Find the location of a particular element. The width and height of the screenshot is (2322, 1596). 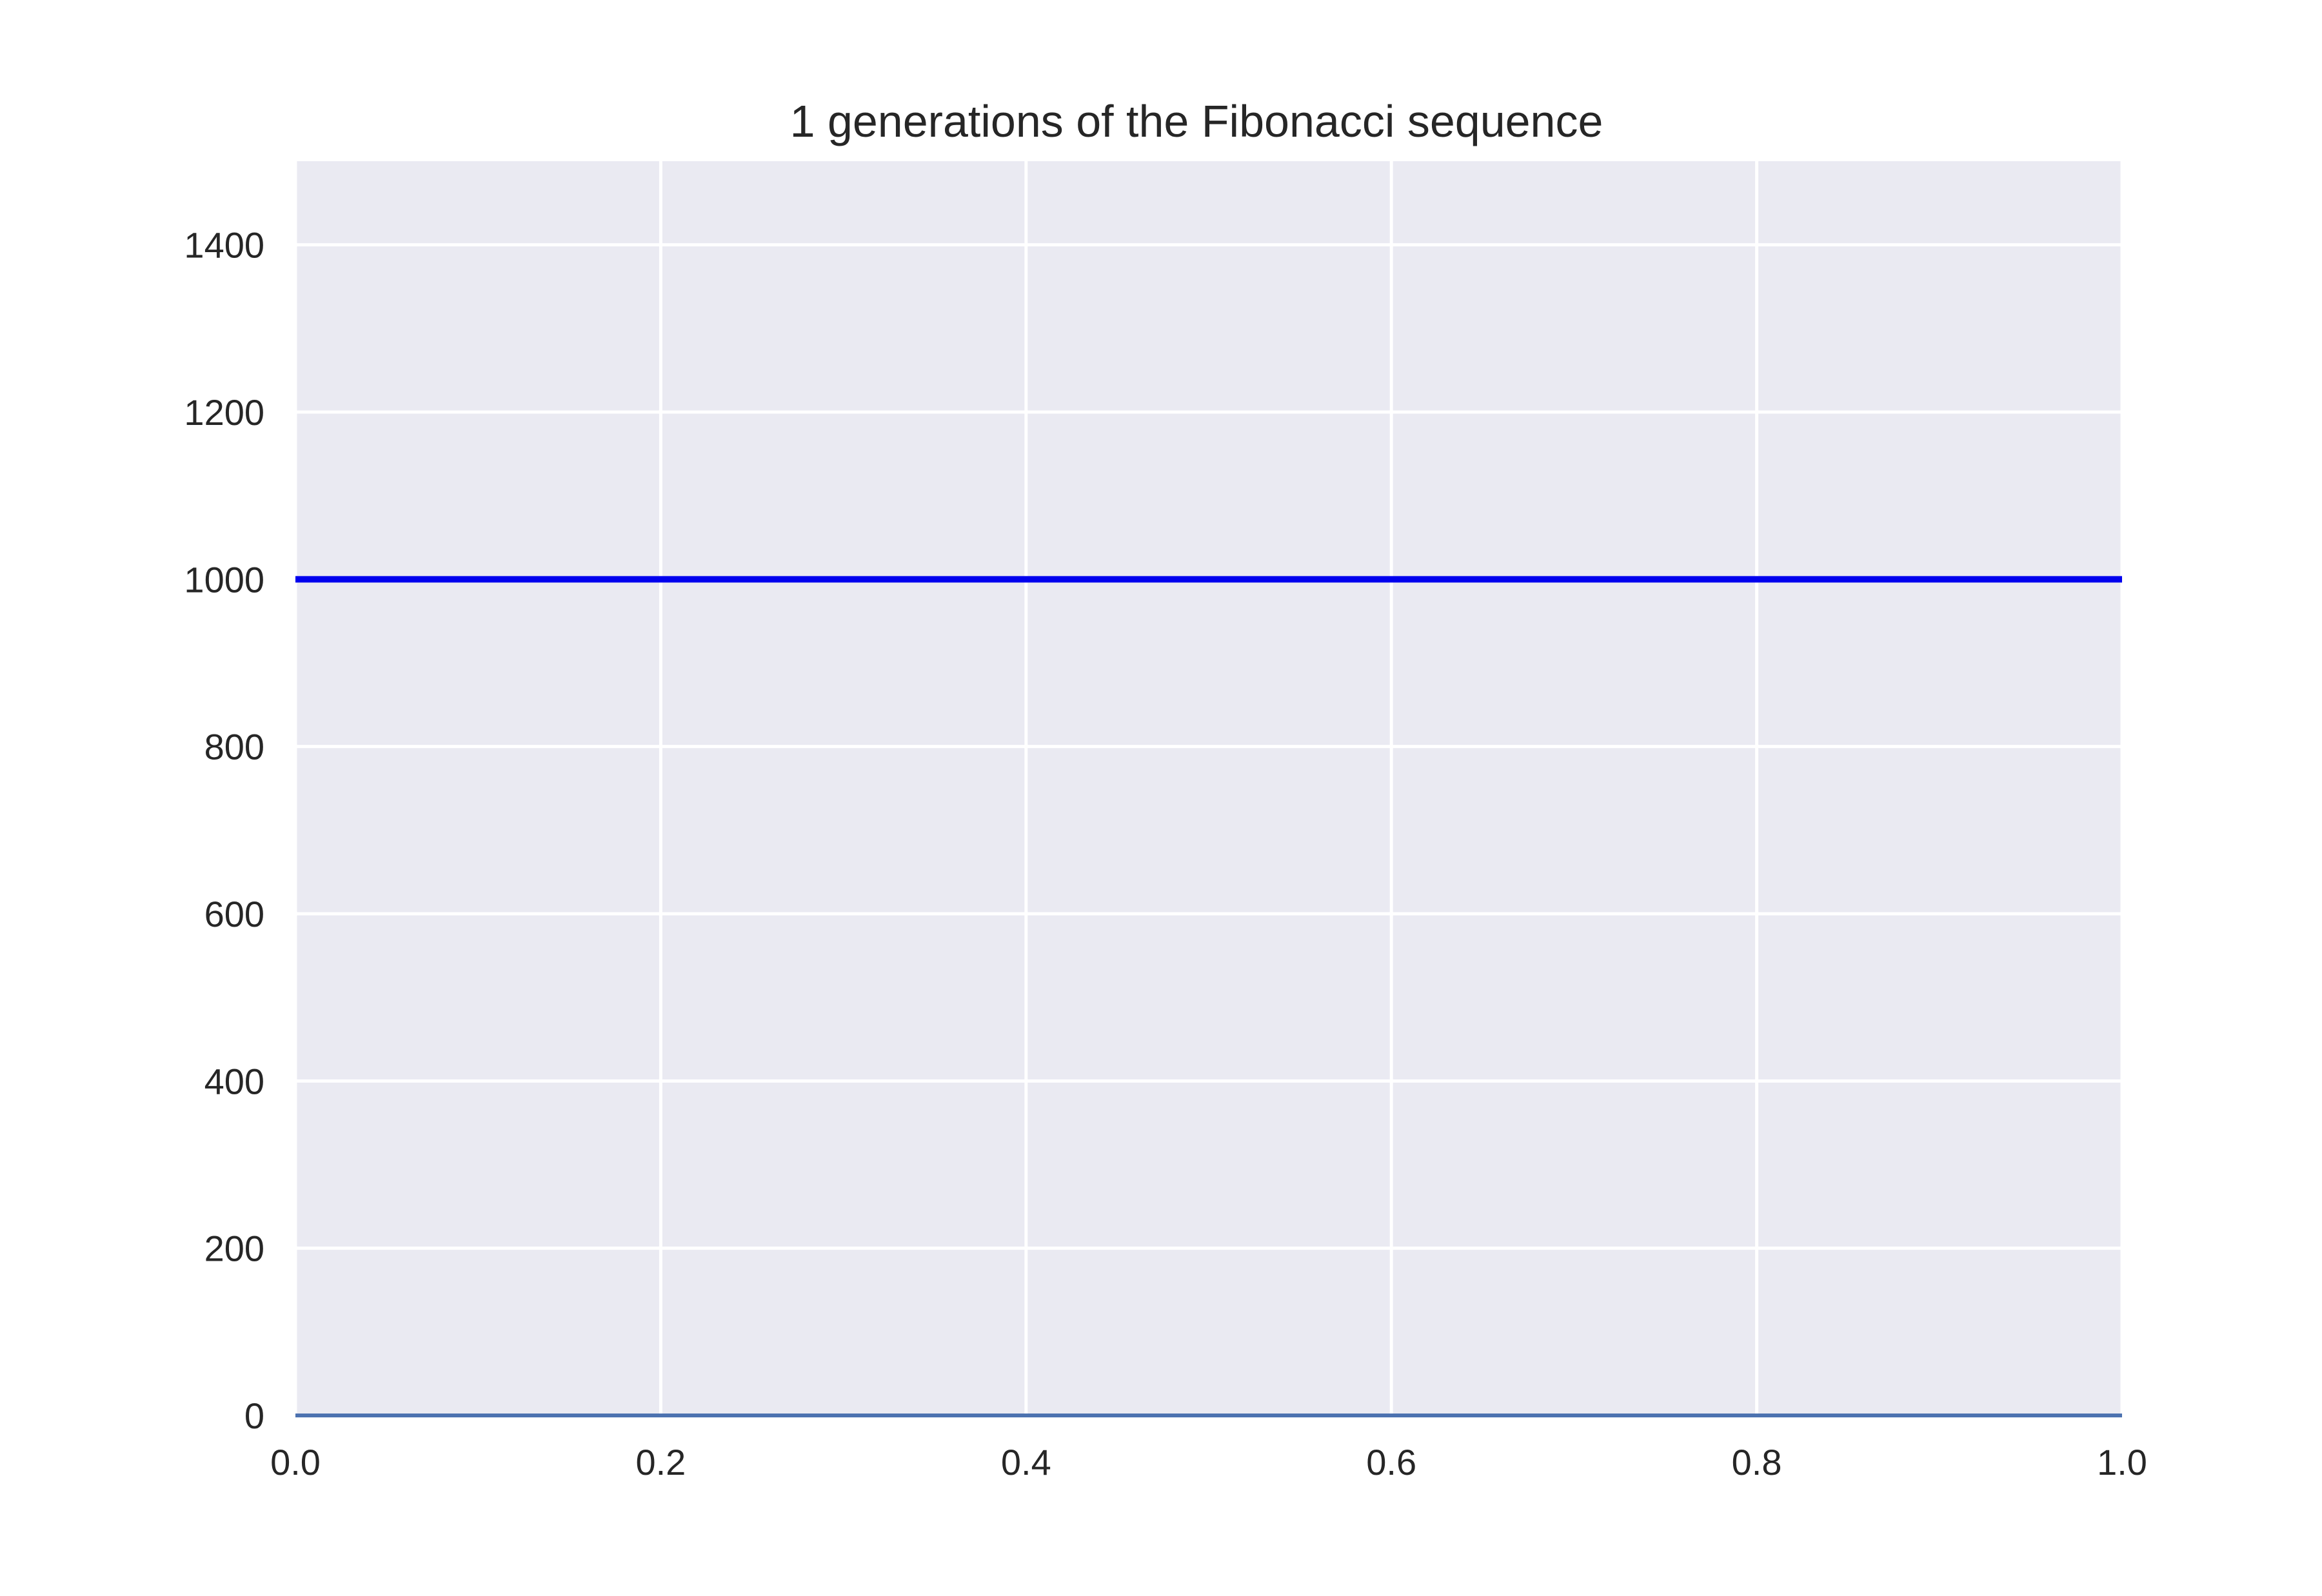

x-tick-label: 0.4 is located at coordinates (1026, 1462).